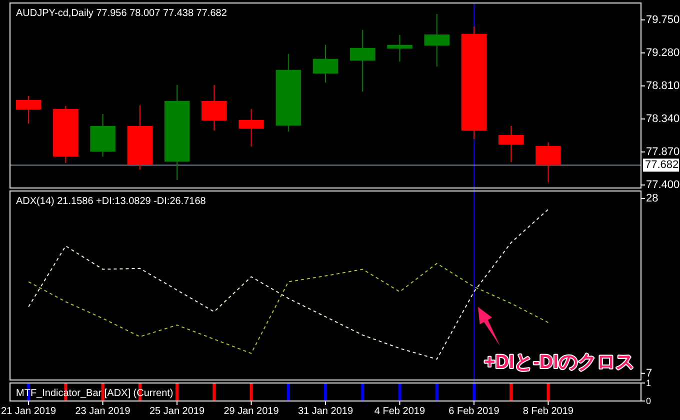 The height and width of the screenshot is (420, 680). Describe the element at coordinates (649, 383) in the screenshot. I see `y-tick-label: 1` at that location.